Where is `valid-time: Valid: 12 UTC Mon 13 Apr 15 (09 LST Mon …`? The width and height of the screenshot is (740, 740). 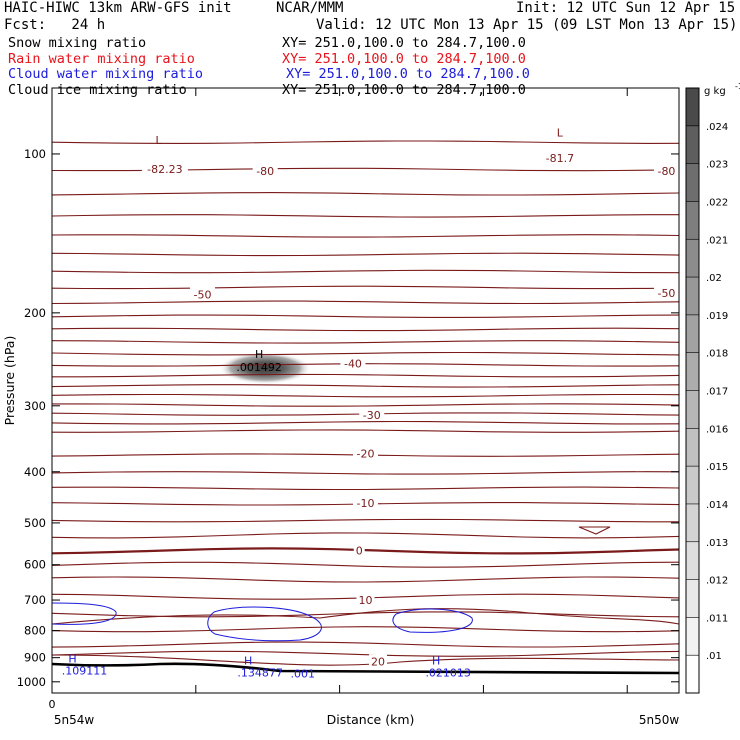
valid-time: Valid: 12 UTC Mon 13 Apr 15 (09 LST Mon … is located at coordinates (527, 25).